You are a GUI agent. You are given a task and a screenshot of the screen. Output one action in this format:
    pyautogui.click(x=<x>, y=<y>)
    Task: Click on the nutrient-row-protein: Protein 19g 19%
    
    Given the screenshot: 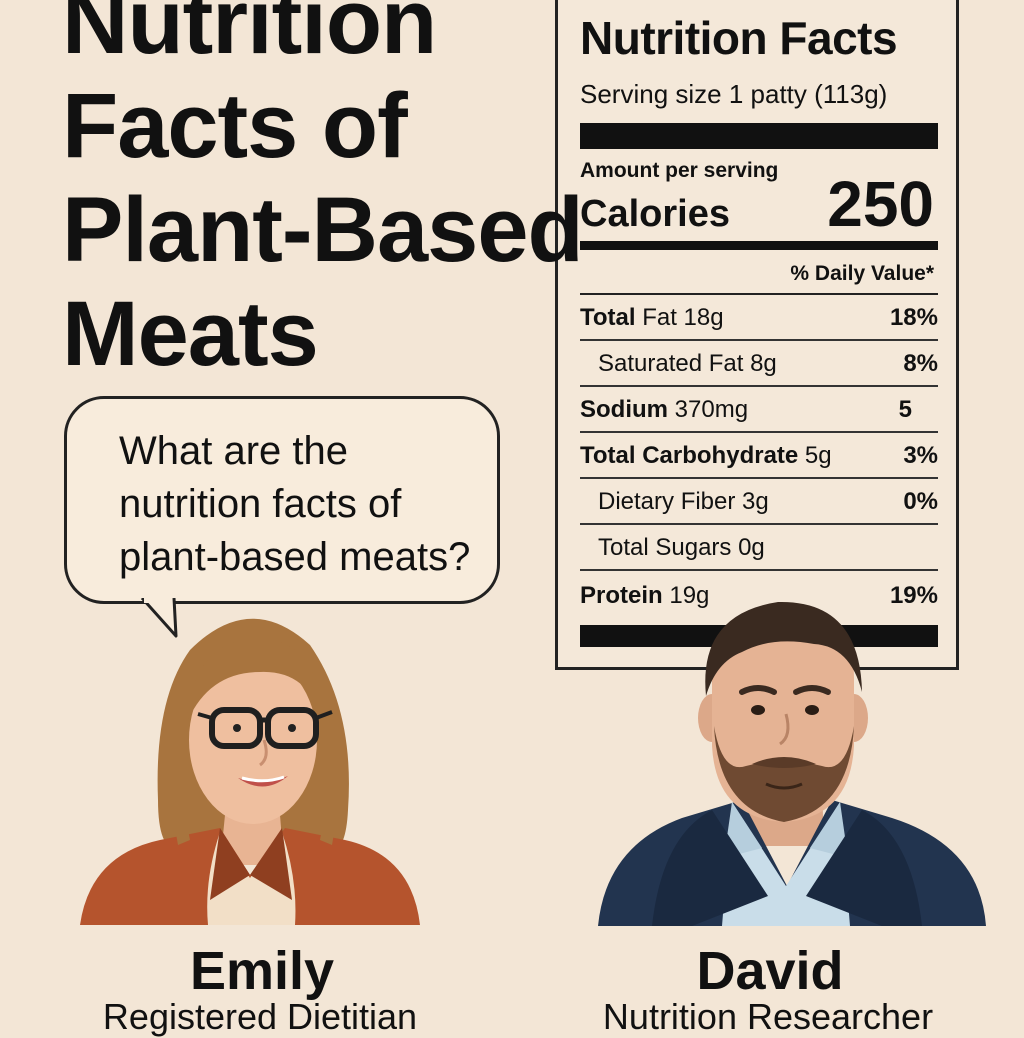 What is the action you would take?
    pyautogui.click(x=759, y=596)
    